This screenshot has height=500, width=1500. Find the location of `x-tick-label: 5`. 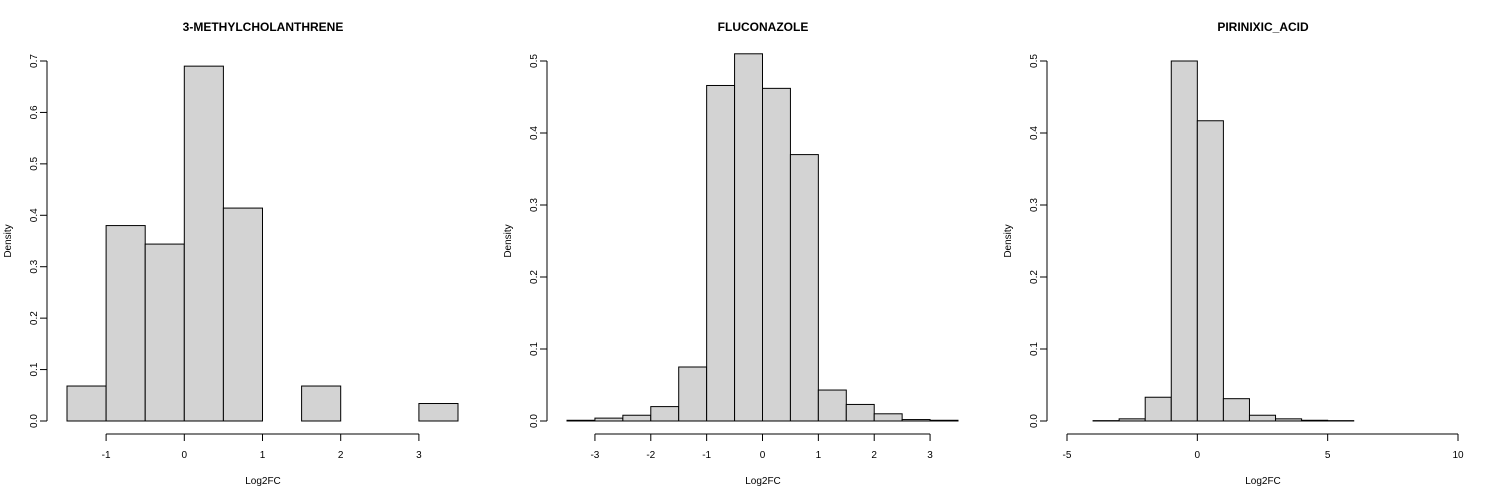

x-tick-label: 5 is located at coordinates (1328, 455).